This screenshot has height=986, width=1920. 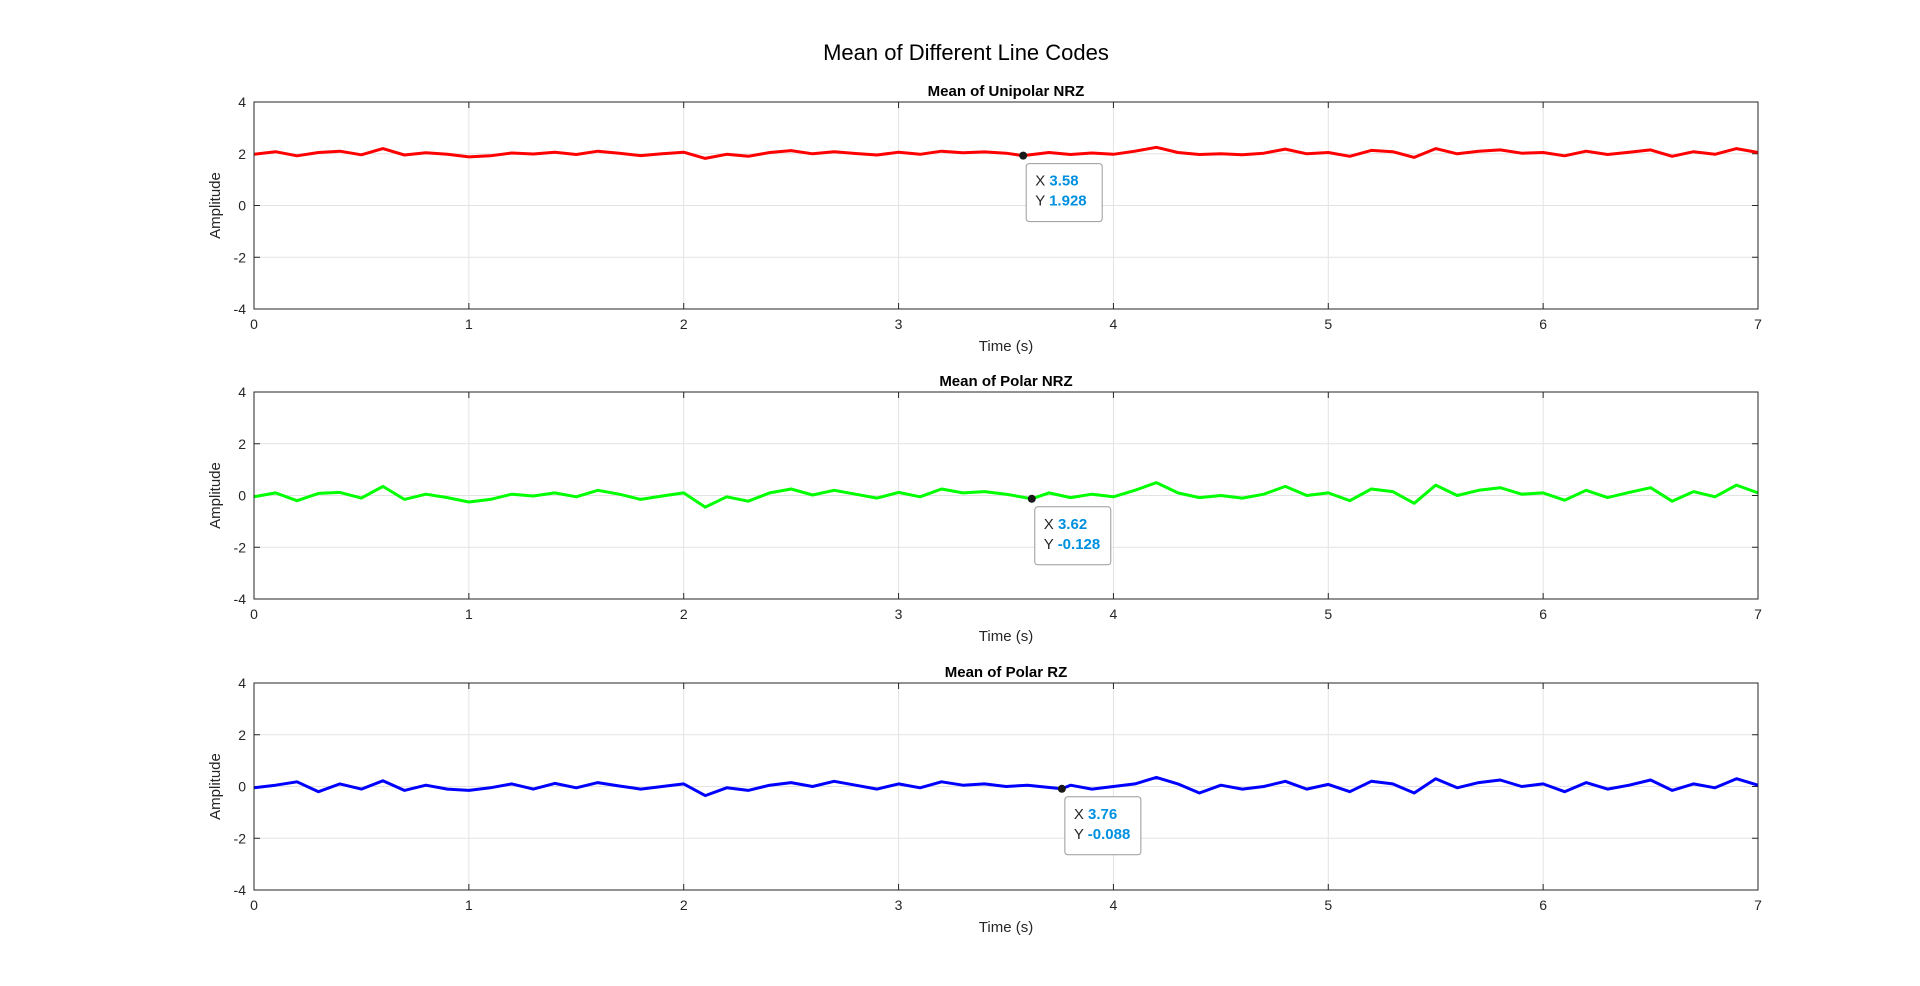 I want to click on datatip-y-row: Y 1.928, so click(x=1060, y=201).